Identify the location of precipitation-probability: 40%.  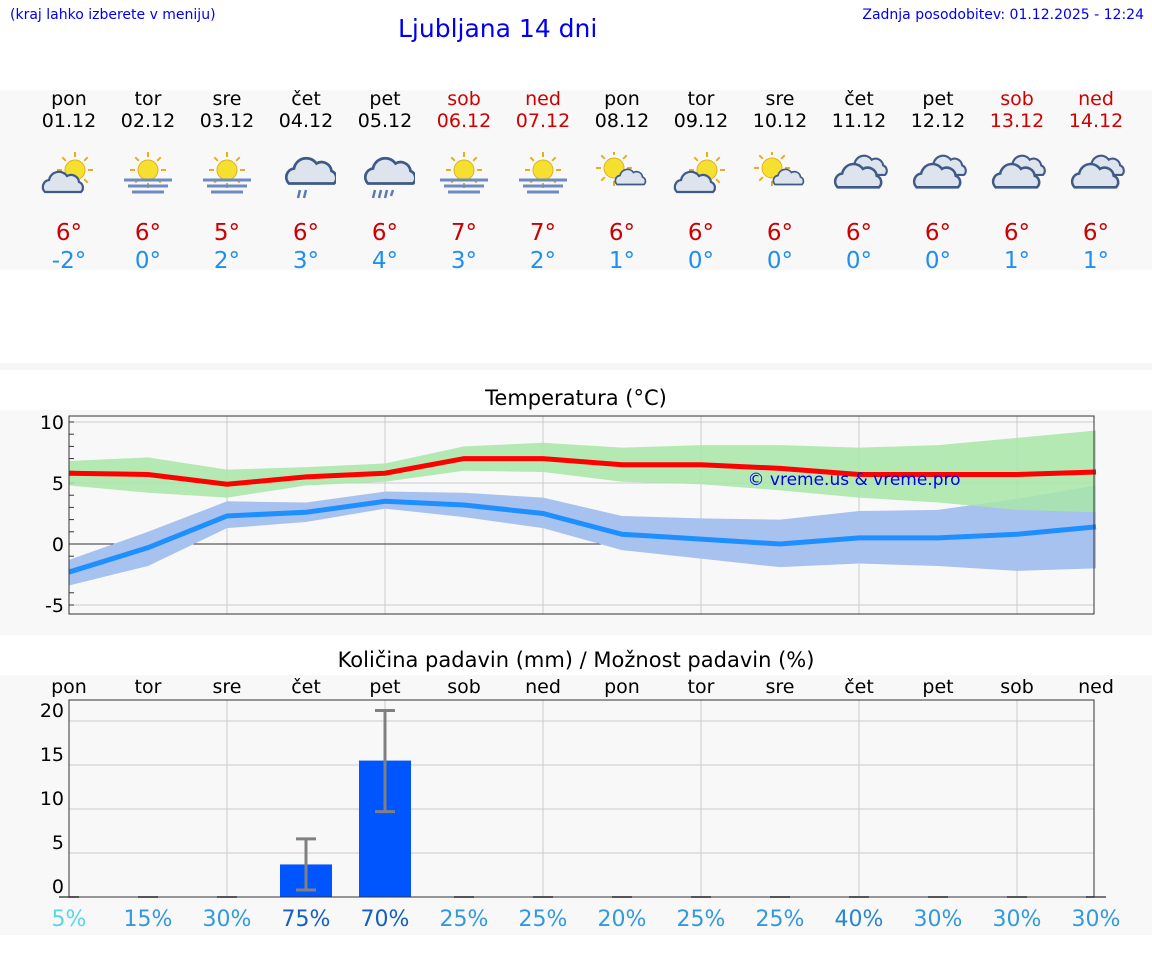
(859, 919).